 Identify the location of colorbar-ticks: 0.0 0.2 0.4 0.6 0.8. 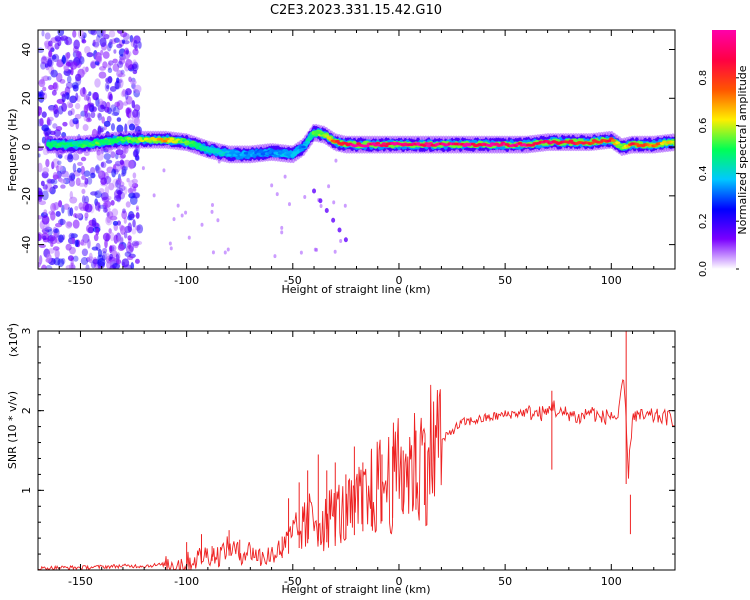
(718, 173).